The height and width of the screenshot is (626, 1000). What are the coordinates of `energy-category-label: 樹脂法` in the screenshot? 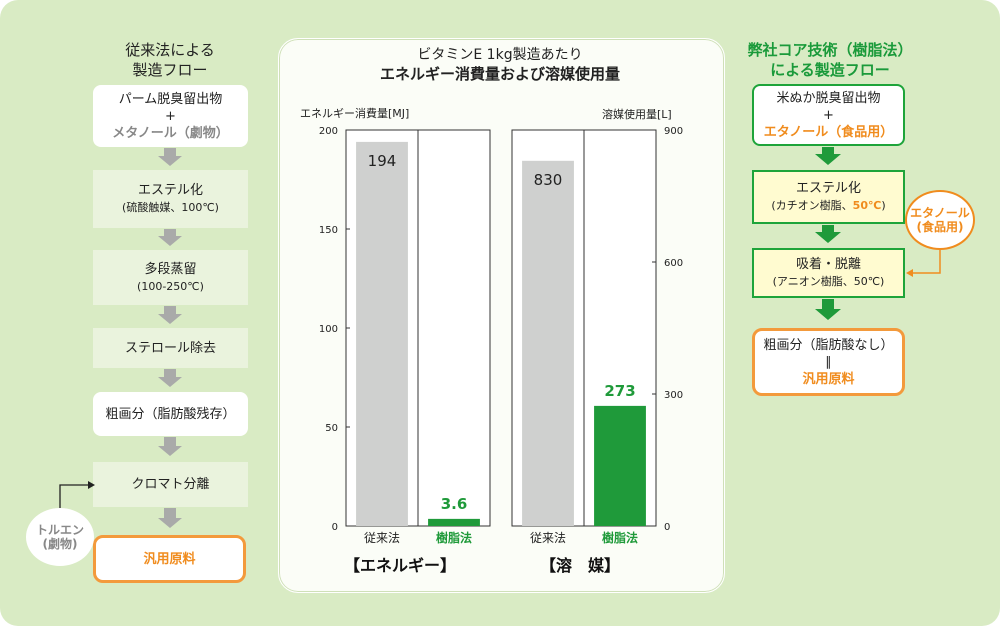 It's located at (454, 537).